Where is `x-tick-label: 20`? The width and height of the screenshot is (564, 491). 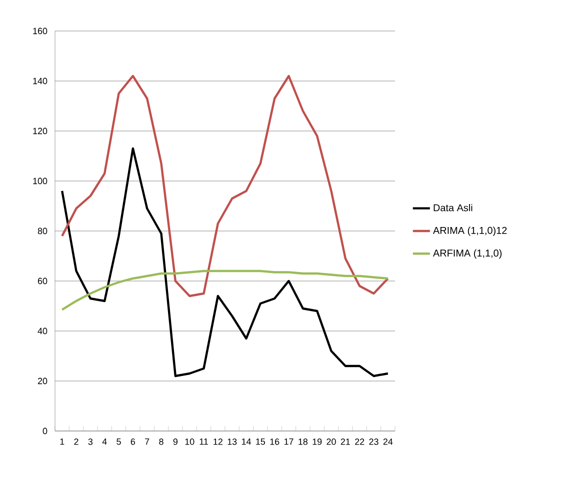 x-tick-label: 20 is located at coordinates (331, 441).